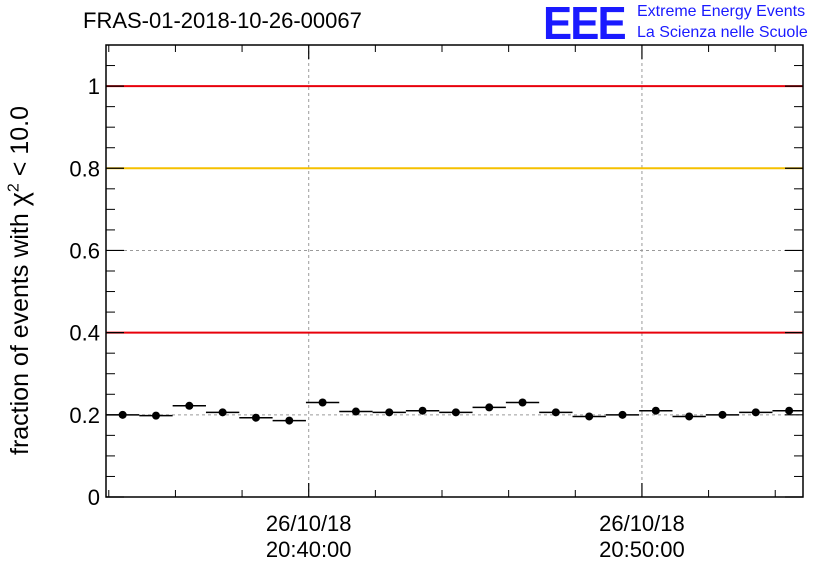 The image size is (836, 572). Describe the element at coordinates (94, 86) in the screenshot. I see `y-tick-label: 1` at that location.